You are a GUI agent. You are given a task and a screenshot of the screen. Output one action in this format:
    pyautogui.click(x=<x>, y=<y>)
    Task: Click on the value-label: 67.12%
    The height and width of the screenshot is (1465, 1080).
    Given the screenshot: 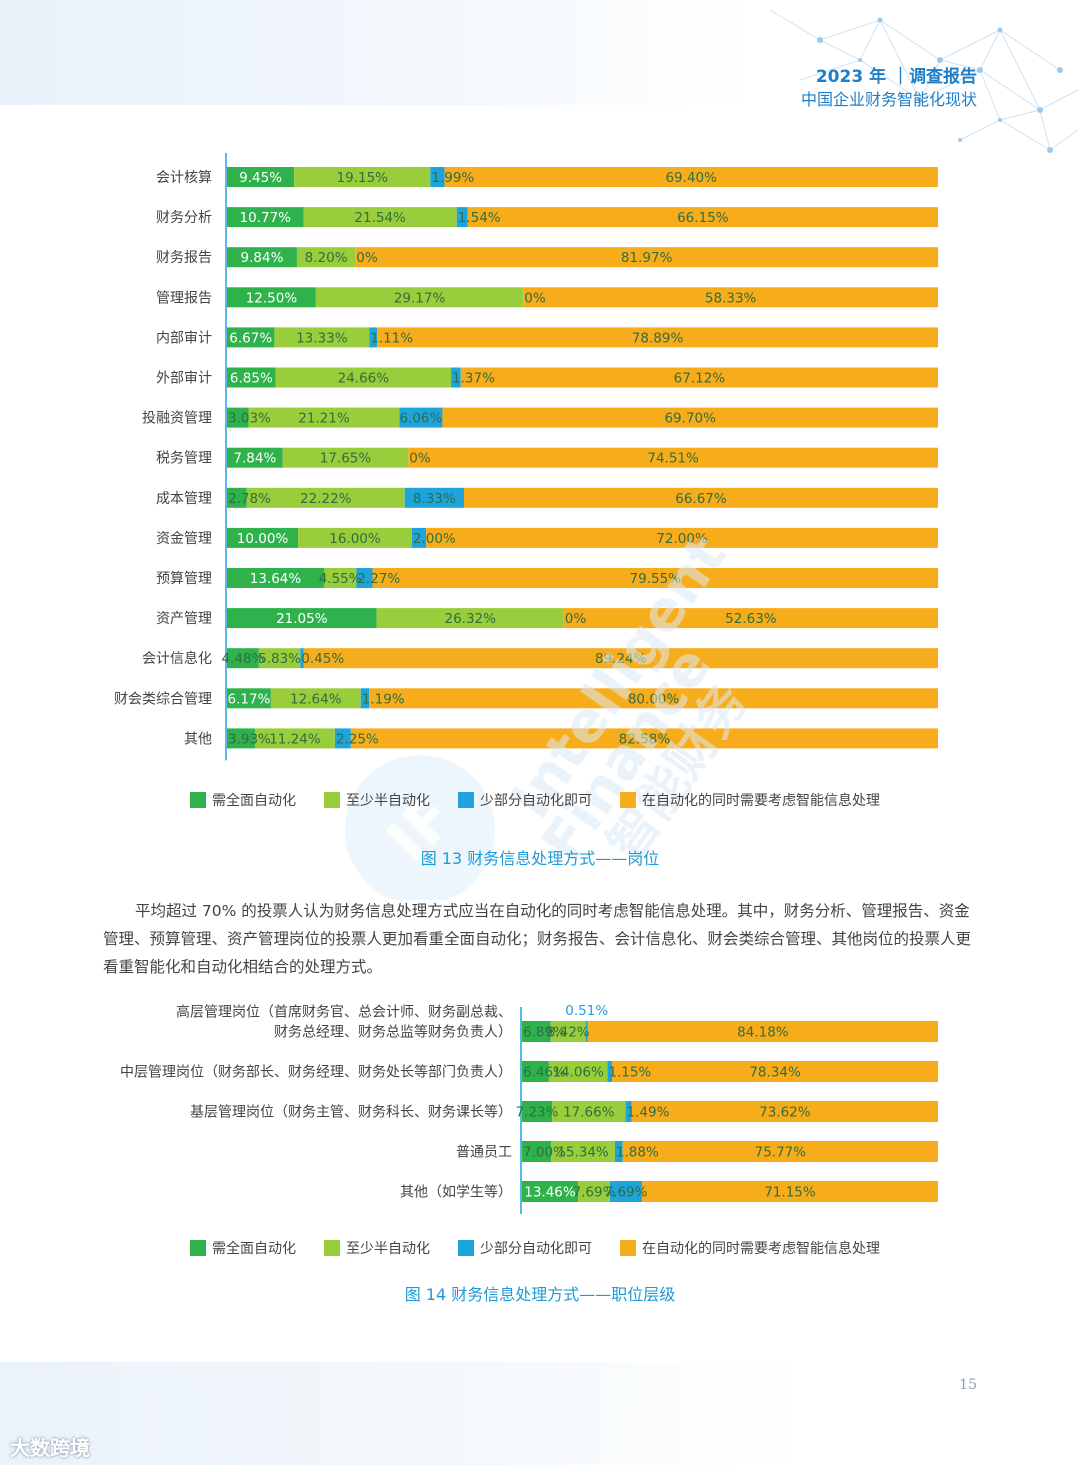 What is the action you would take?
    pyautogui.click(x=700, y=379)
    